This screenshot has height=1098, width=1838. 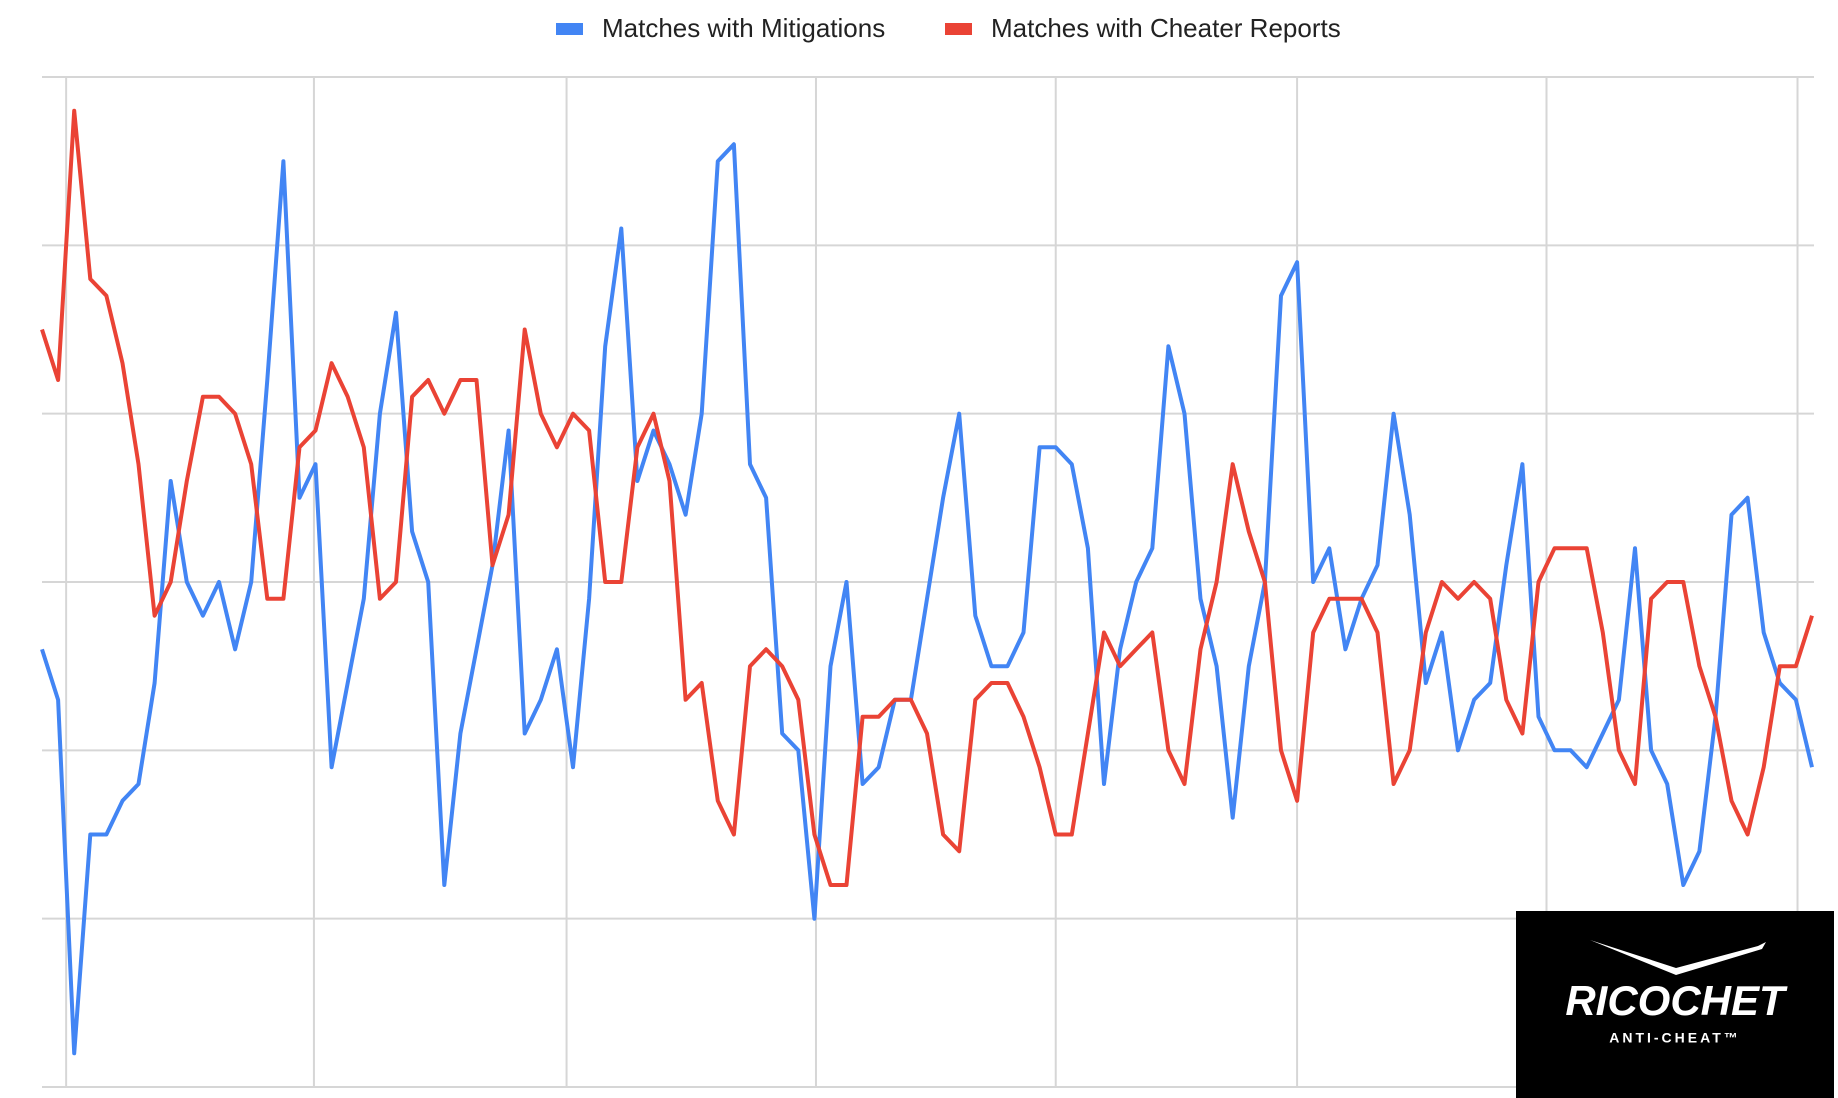 I want to click on logo: RICOCHET ANTI-CHEAT™, so click(x=1675, y=1004).